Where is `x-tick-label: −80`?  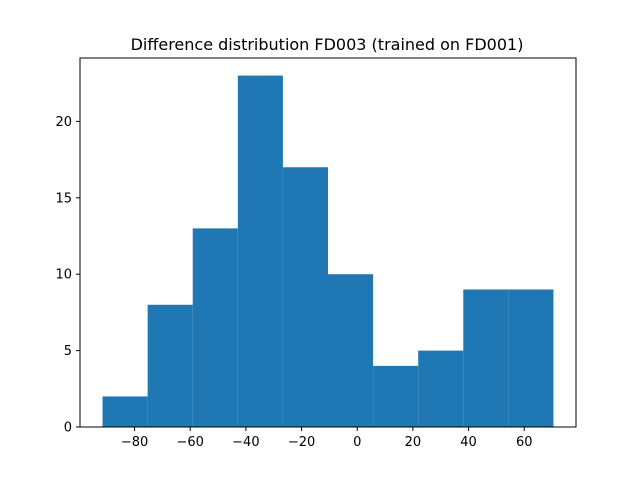 x-tick-label: −80 is located at coordinates (134, 442).